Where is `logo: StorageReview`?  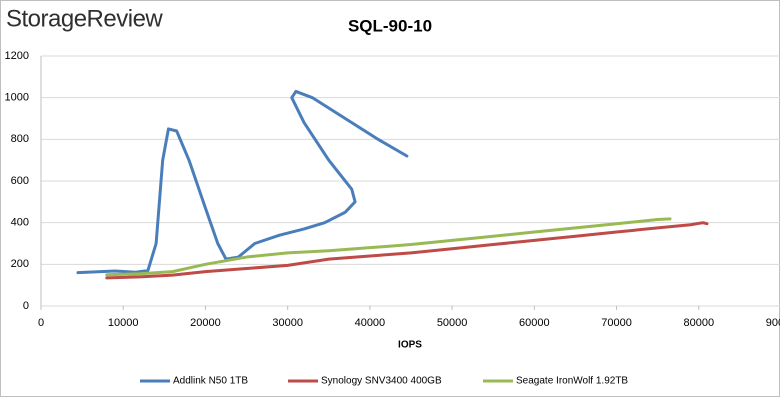 logo: StorageReview is located at coordinates (84, 18).